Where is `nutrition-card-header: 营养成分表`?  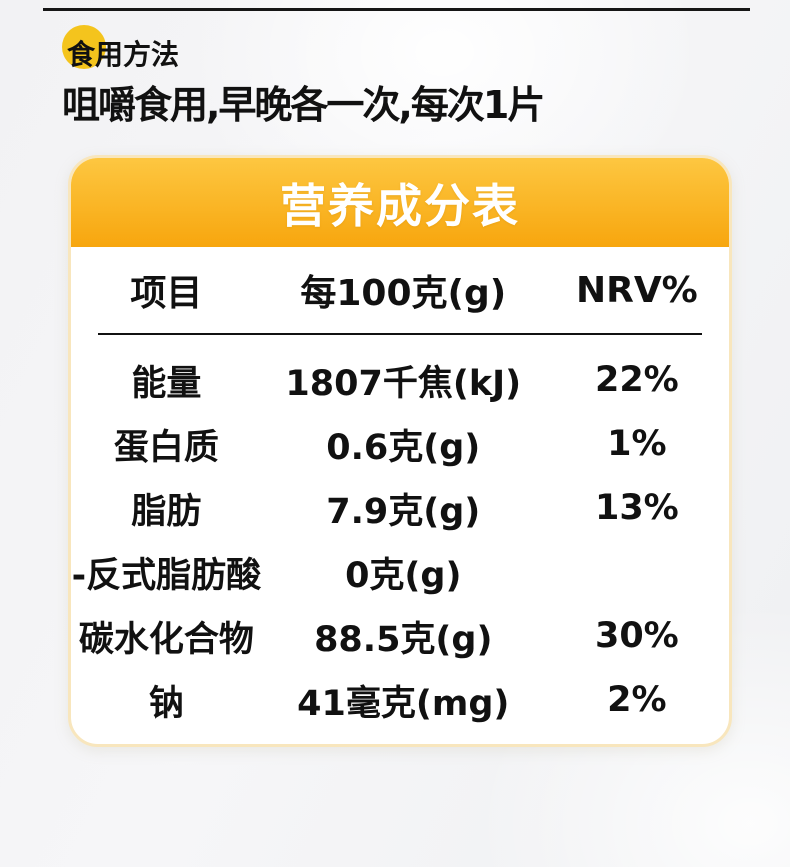 nutrition-card-header: 营养成分表 is located at coordinates (400, 202).